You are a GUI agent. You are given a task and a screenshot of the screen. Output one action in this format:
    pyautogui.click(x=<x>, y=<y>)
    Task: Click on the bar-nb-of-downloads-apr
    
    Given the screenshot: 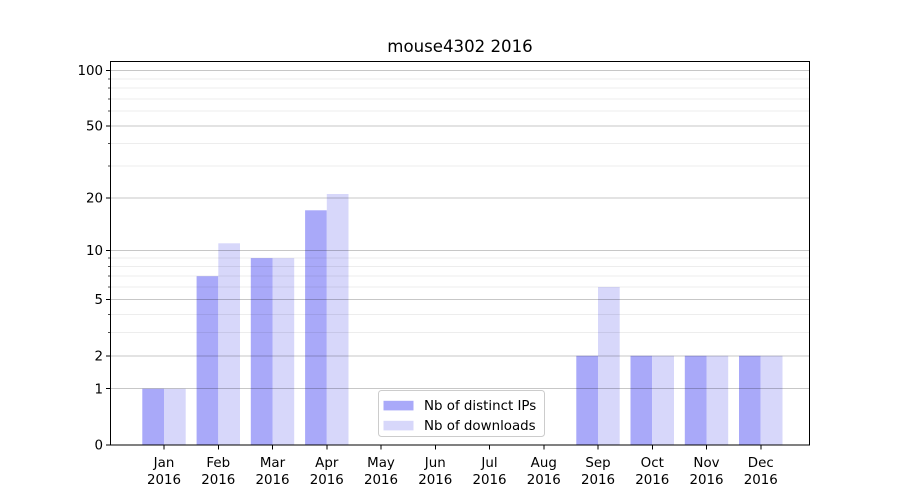 What is the action you would take?
    pyautogui.click(x=337, y=319)
    